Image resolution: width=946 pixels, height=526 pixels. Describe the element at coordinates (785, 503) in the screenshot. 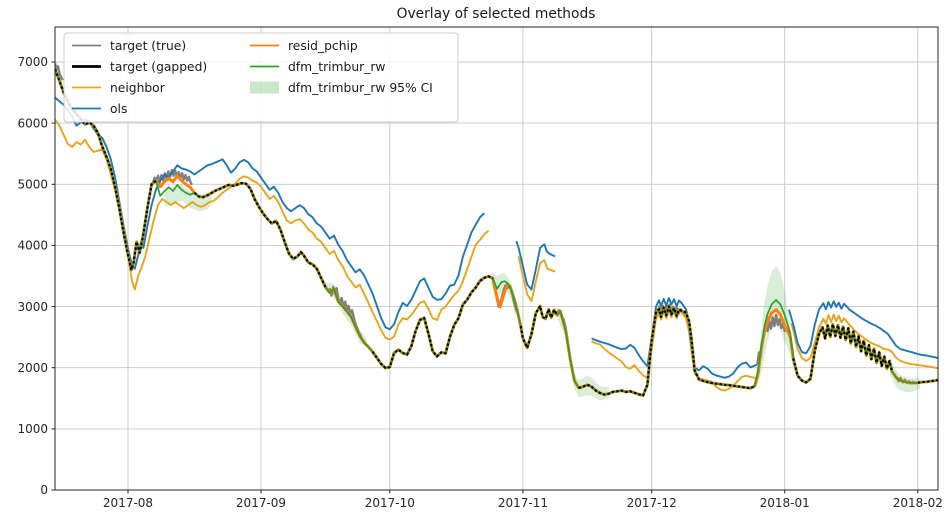

I see `x-tick-label: 2018-01` at that location.